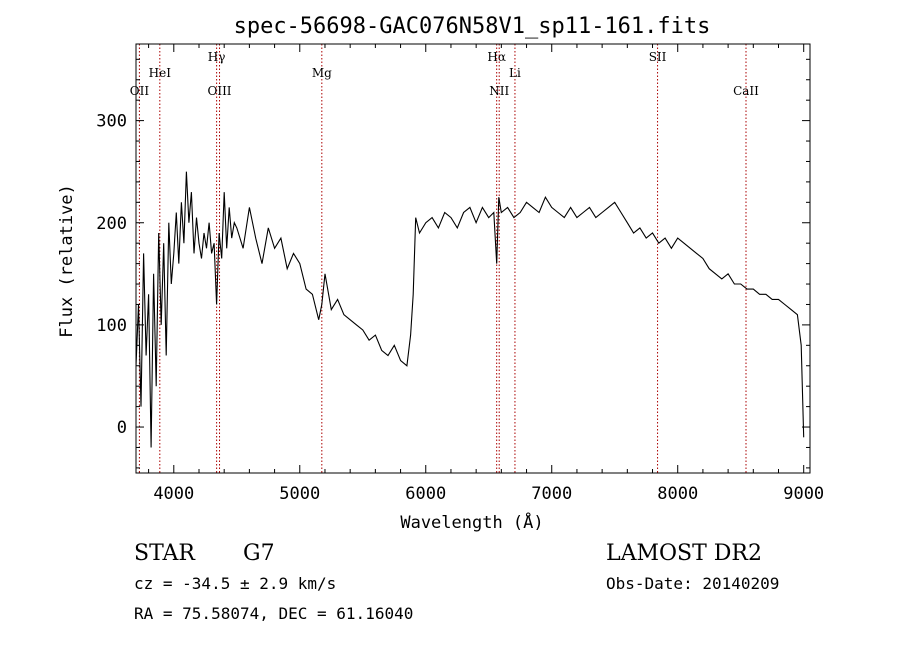  What do you see at coordinates (472, 26) in the screenshot?
I see `chart-title: spec-56698-GAC076N58V1_sp11-161.fits` at bounding box center [472, 26].